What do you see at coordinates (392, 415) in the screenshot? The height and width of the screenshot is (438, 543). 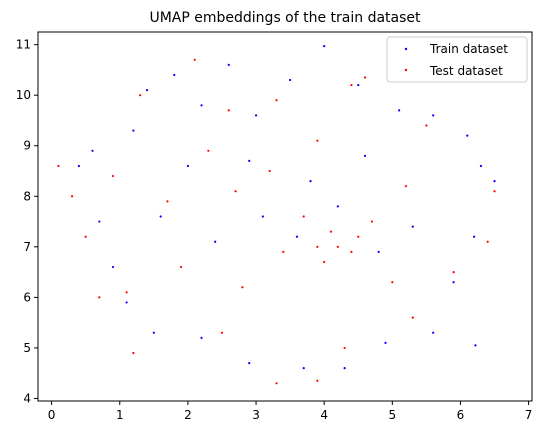 I see `x-tick-label: 5` at bounding box center [392, 415].